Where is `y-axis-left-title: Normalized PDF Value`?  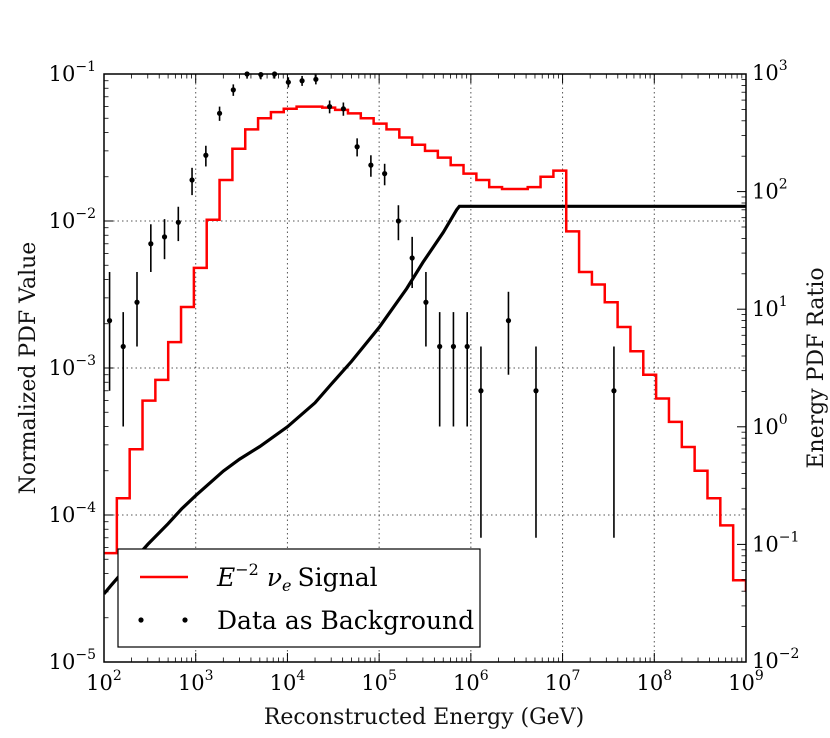
y-axis-left-title: Normalized PDF Value is located at coordinates (28, 368).